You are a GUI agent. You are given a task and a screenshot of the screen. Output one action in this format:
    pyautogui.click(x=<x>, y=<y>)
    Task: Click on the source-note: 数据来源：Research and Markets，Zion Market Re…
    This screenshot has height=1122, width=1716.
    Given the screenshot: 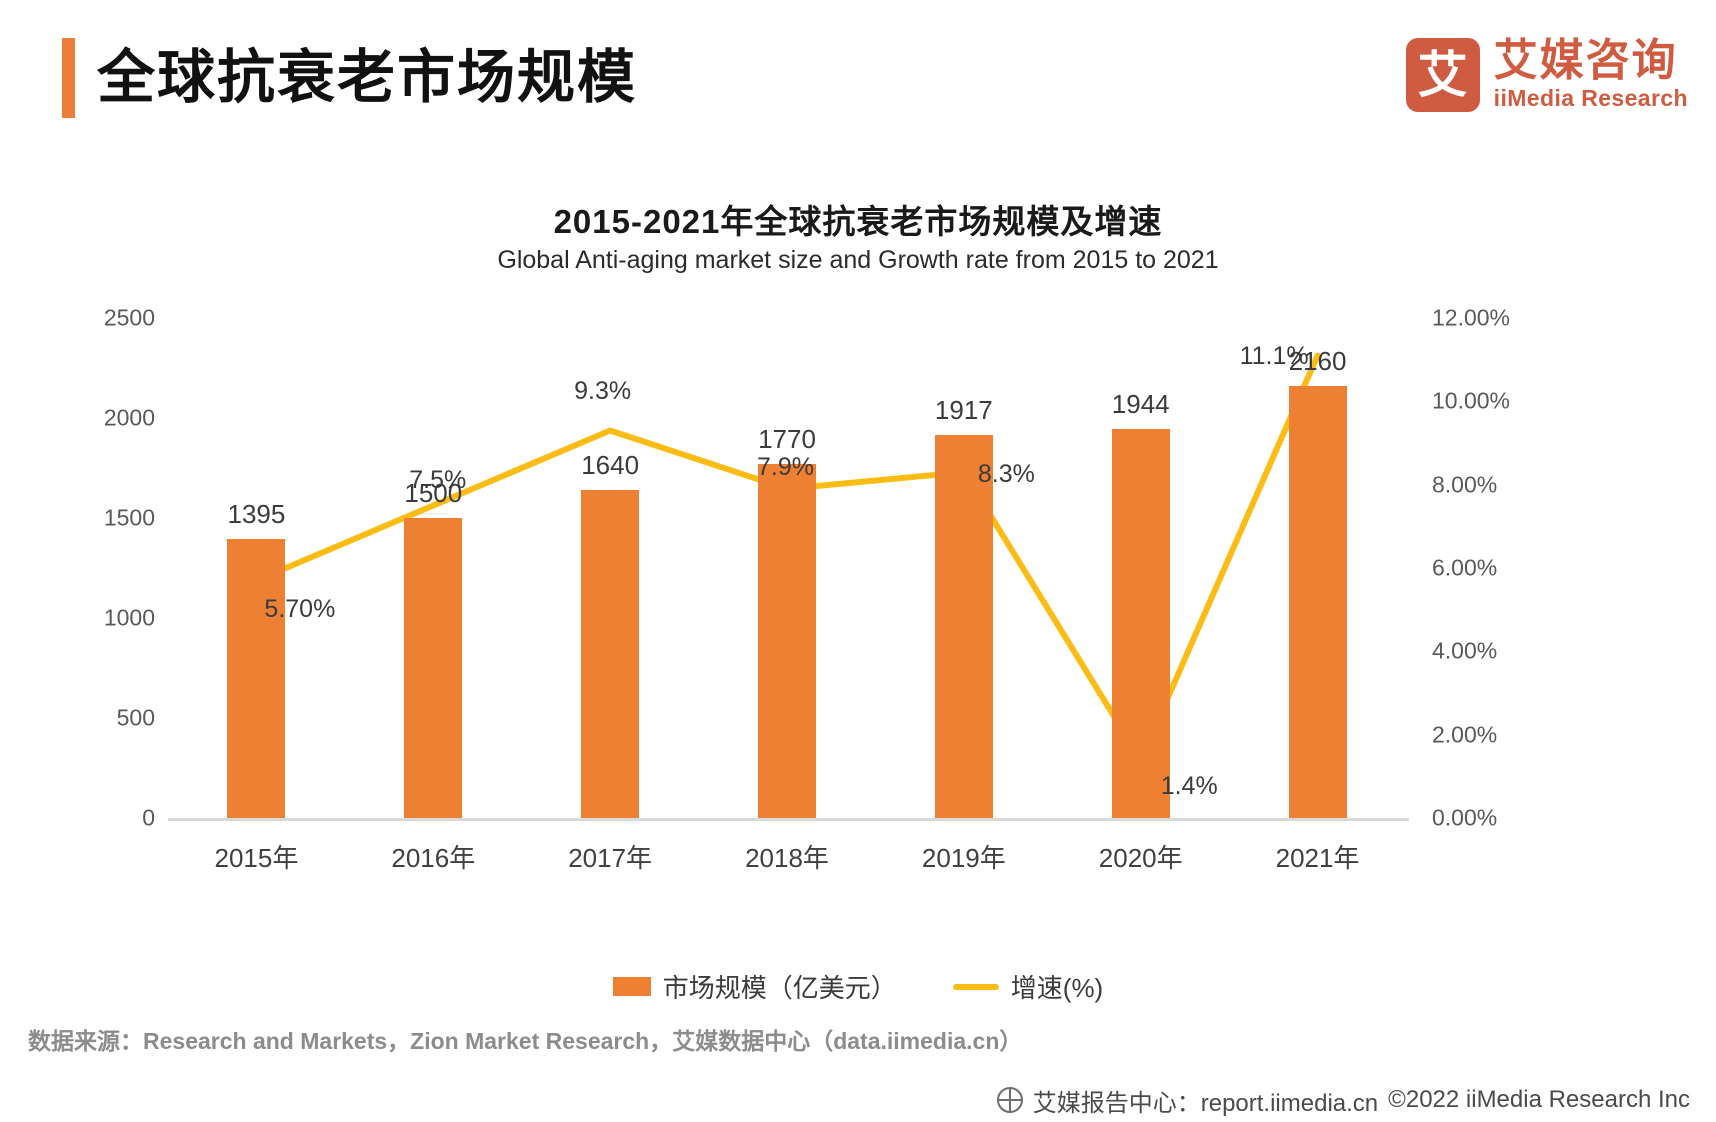 What is the action you would take?
    pyautogui.click(x=525, y=1041)
    